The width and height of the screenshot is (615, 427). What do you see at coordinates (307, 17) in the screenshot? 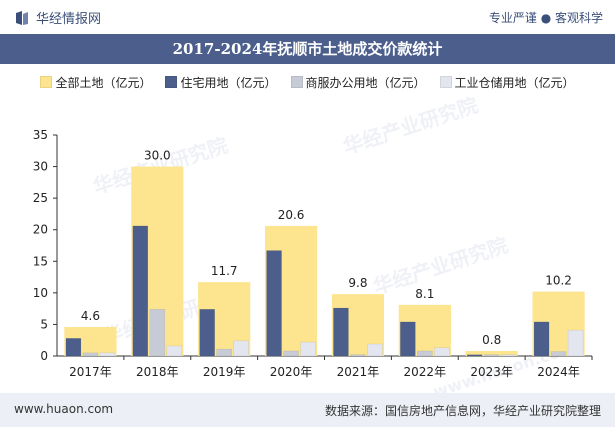
I see `top-bar: 华经情报网 专业严谨 ● 客观科学` at bounding box center [307, 17].